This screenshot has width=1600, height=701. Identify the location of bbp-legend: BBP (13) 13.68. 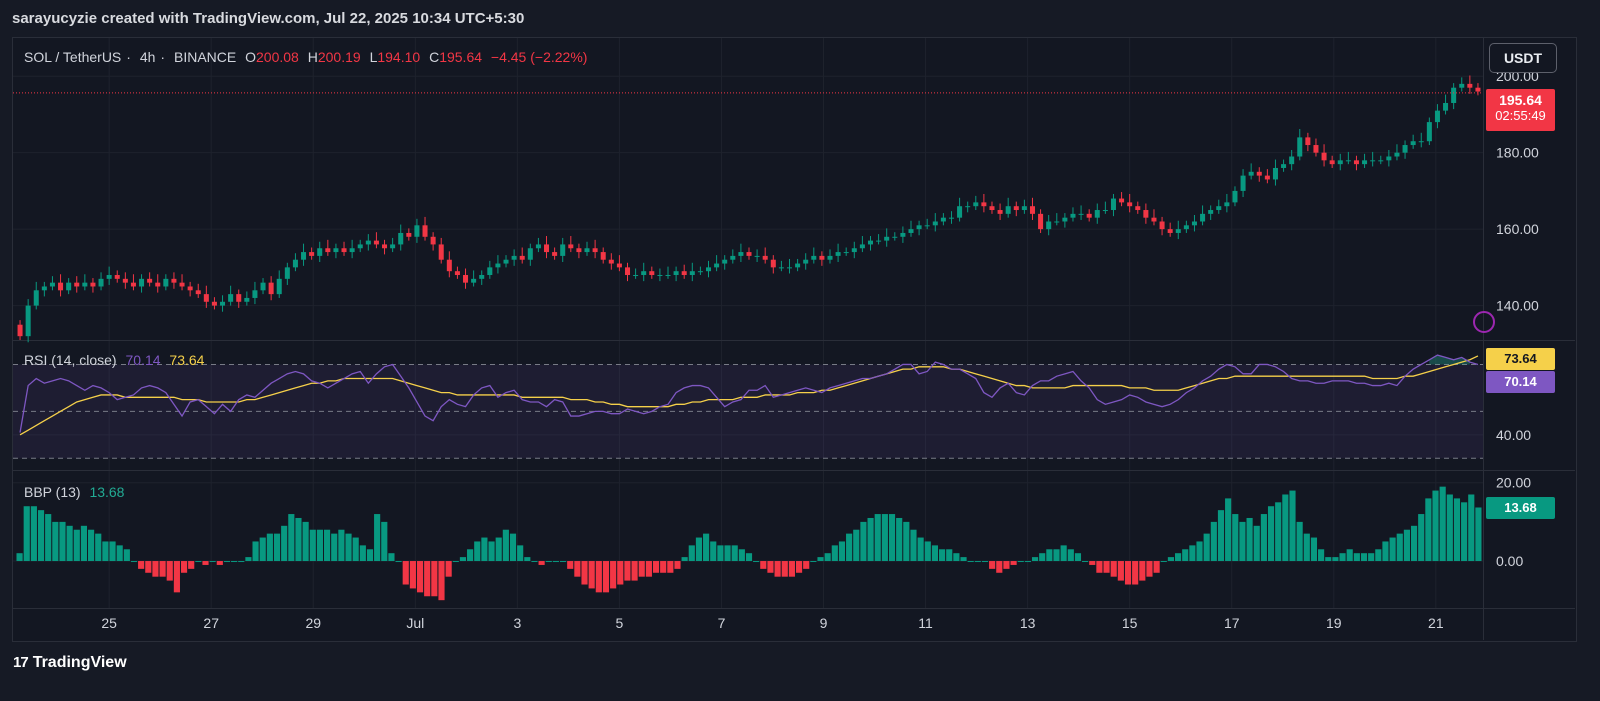
(76, 492).